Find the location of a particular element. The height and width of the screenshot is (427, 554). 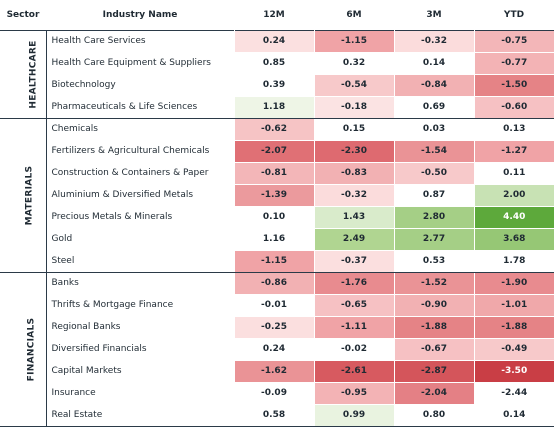

value-cell: 0.39 is located at coordinates (273, 85).